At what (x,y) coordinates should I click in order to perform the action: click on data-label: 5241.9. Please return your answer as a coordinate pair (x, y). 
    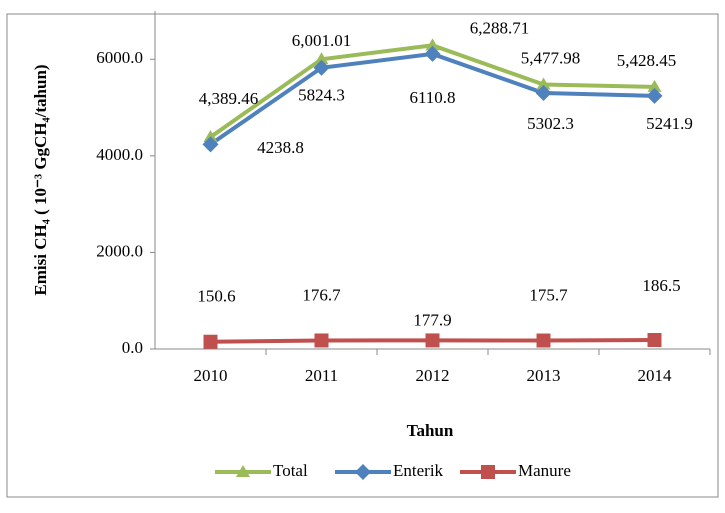
    Looking at the image, I should click on (669, 123).